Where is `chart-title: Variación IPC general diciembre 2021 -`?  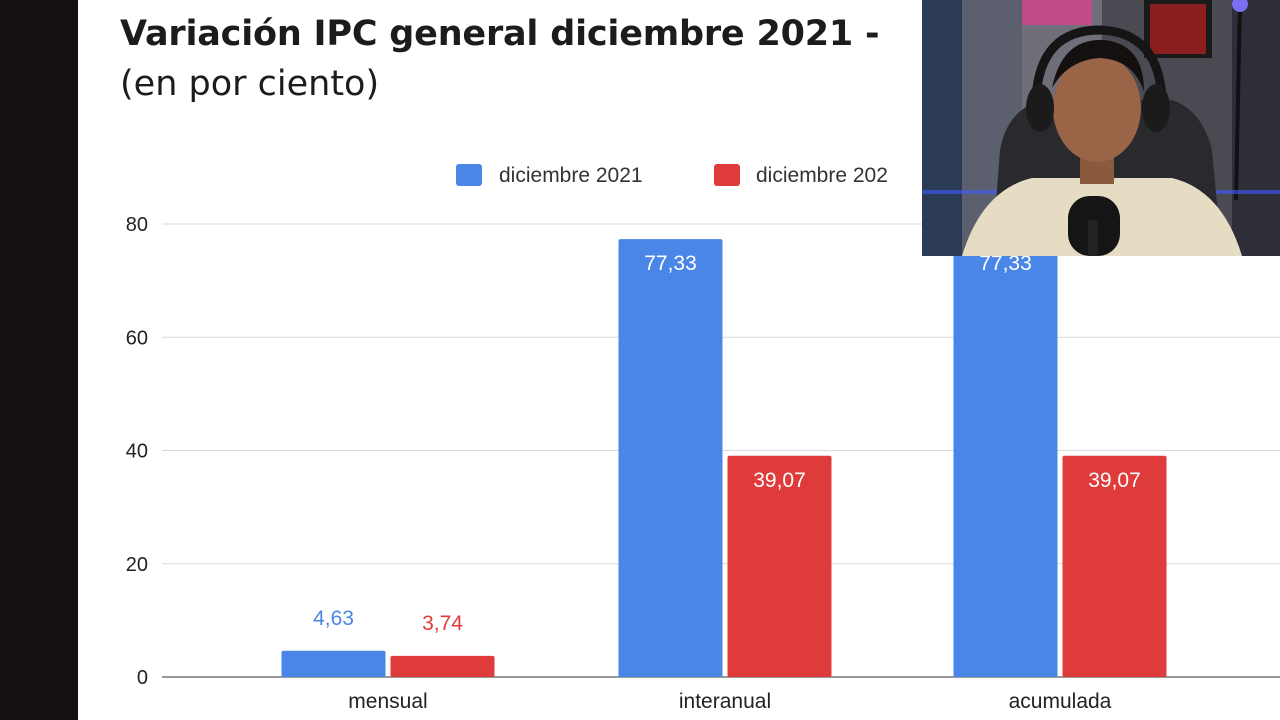 chart-title: Variación IPC general diciembre 2021 - is located at coordinates (500, 34).